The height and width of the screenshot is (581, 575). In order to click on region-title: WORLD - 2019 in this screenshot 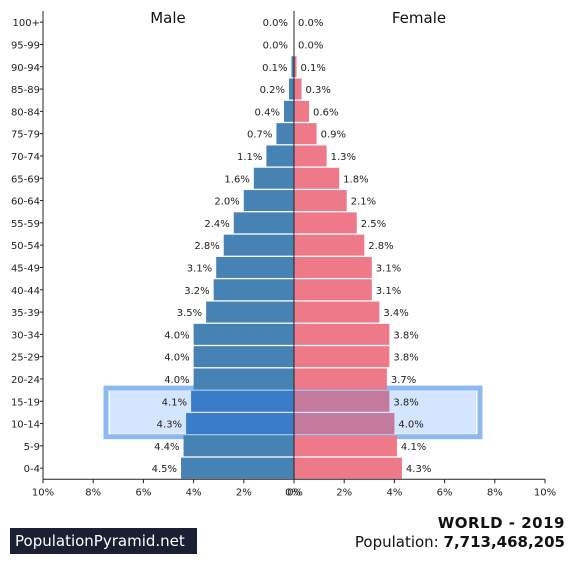, I will do `click(501, 523)`.